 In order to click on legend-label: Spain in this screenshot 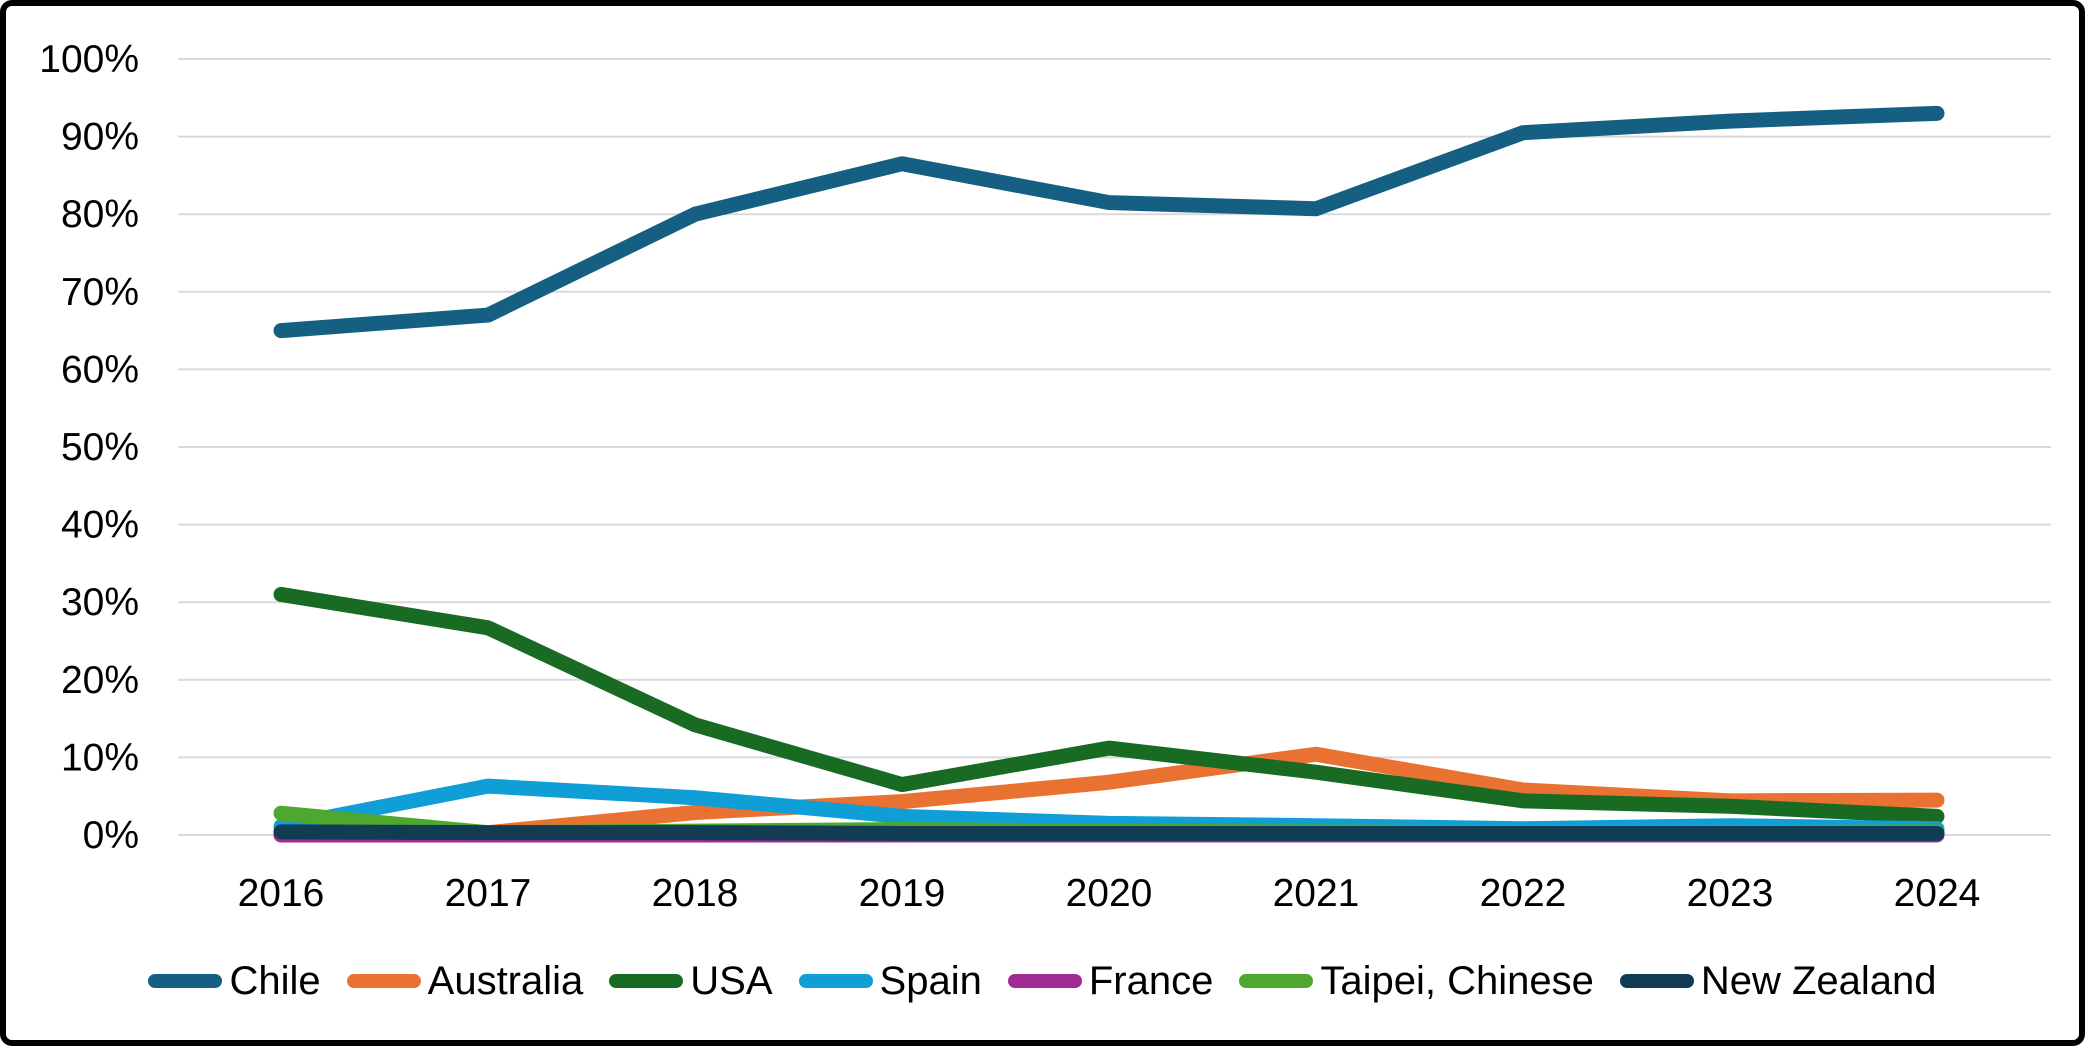, I will do `click(930, 981)`.